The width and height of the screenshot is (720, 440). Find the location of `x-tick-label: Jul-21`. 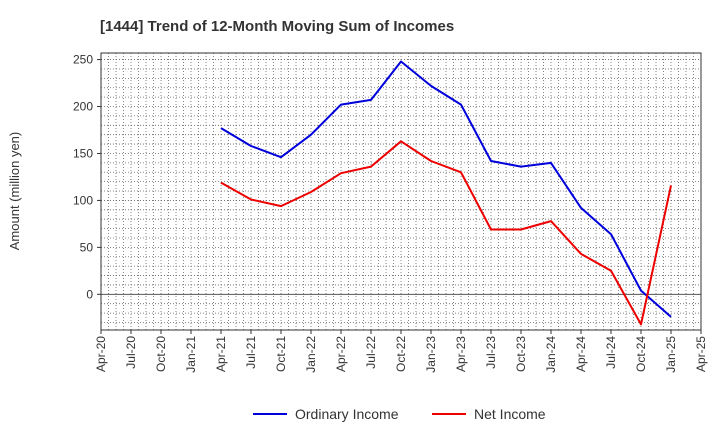

x-tick-label: Jul-21 is located at coordinates (251, 352).